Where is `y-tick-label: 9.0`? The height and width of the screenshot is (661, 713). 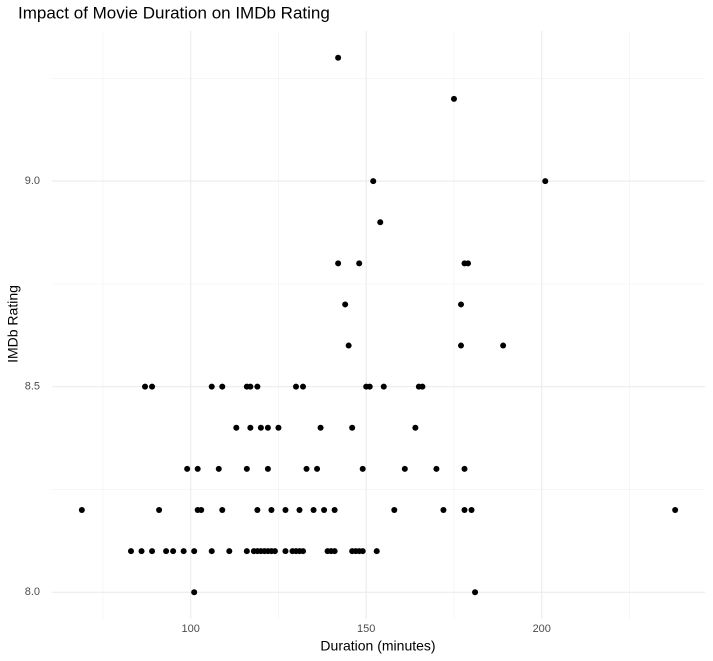
y-tick-label: 9.0 is located at coordinates (32, 181).